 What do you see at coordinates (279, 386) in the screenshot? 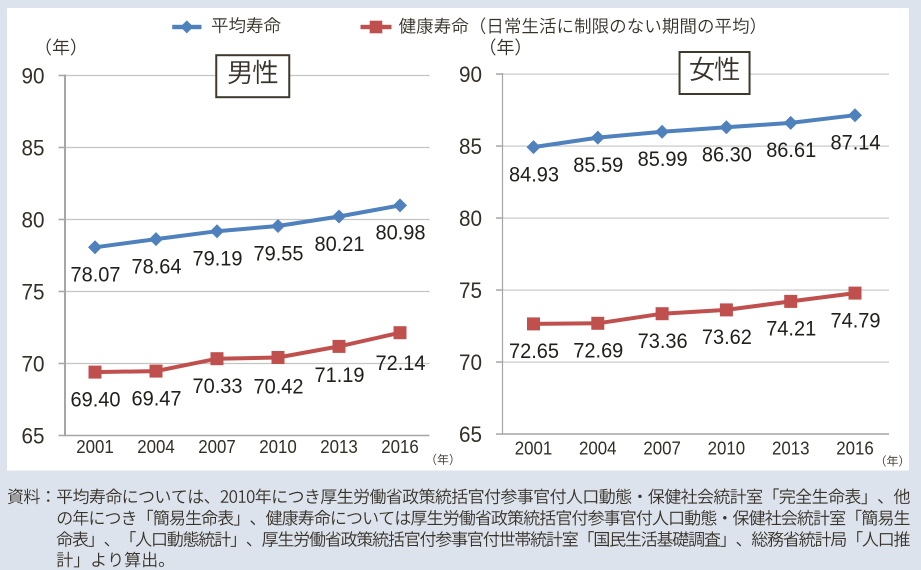
I see `svg-text: 70.42` at bounding box center [279, 386].